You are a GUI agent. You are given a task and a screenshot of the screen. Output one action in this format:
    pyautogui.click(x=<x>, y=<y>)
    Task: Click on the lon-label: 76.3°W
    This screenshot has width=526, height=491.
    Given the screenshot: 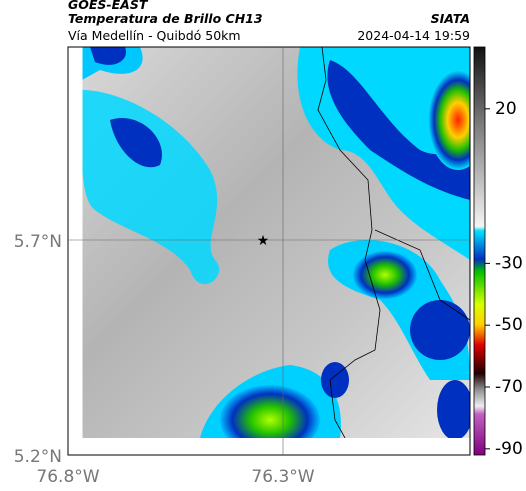 What is the action you would take?
    pyautogui.click(x=282, y=477)
    